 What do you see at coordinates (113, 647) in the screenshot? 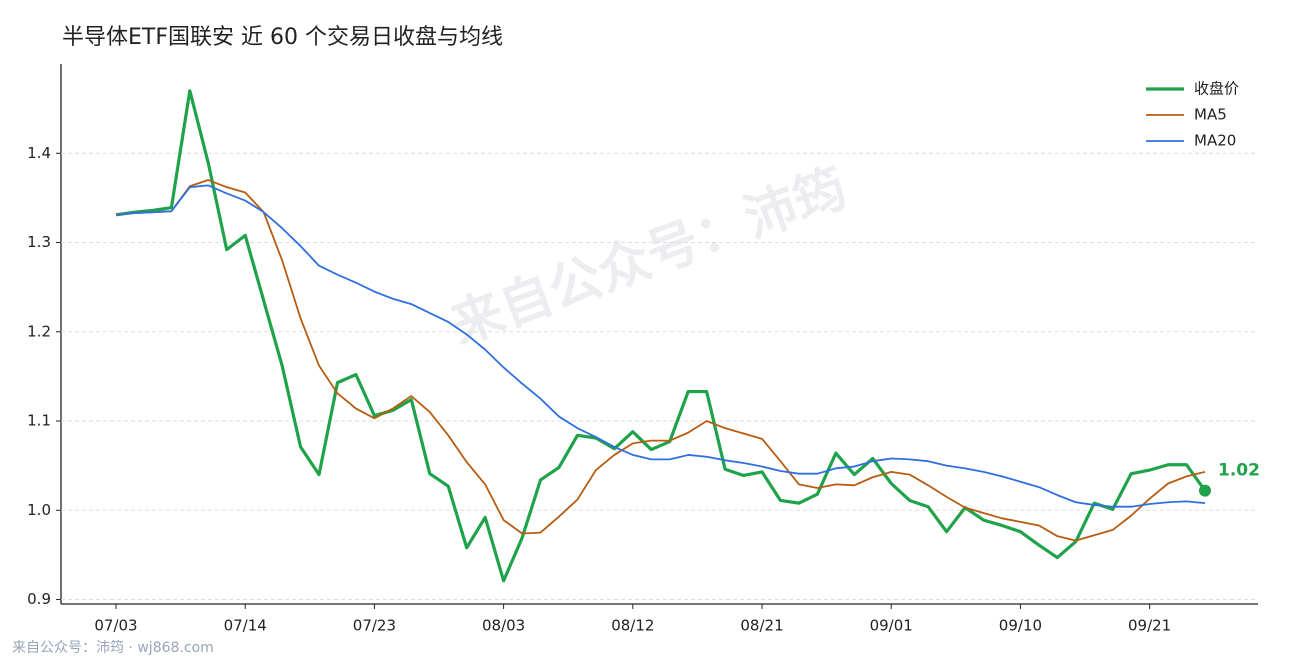
I see `footer: 来自公众号：沛筠 · wj868.com` at bounding box center [113, 647].